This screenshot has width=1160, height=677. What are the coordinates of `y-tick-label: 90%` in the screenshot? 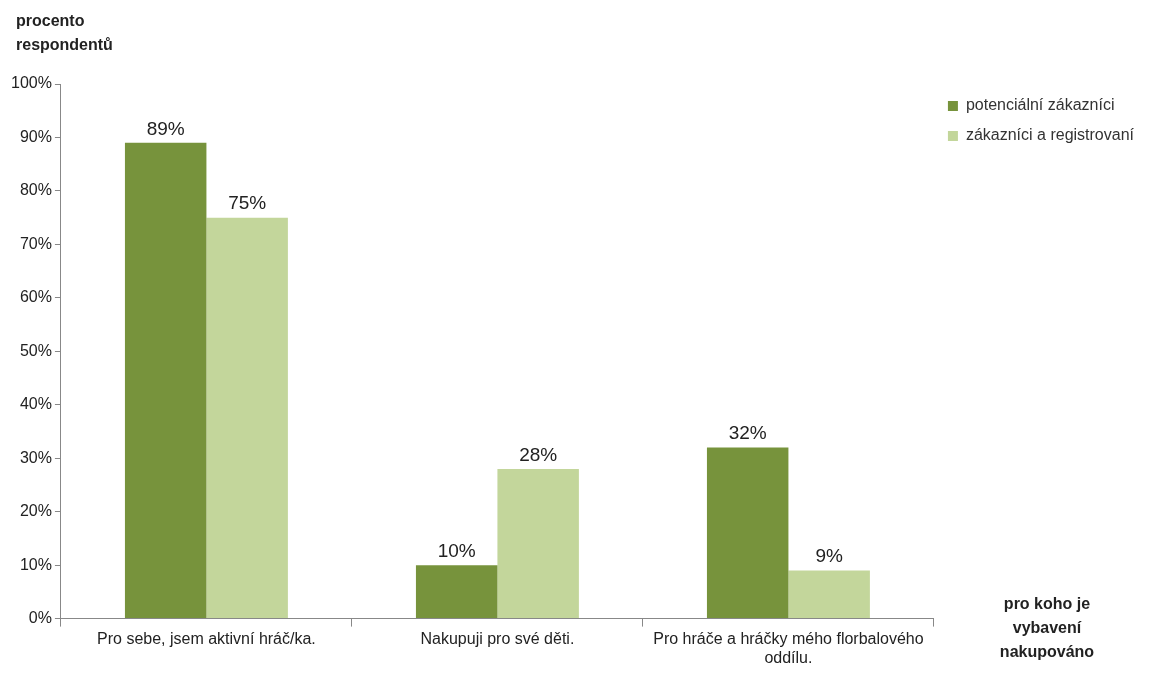 It's located at (35, 136).